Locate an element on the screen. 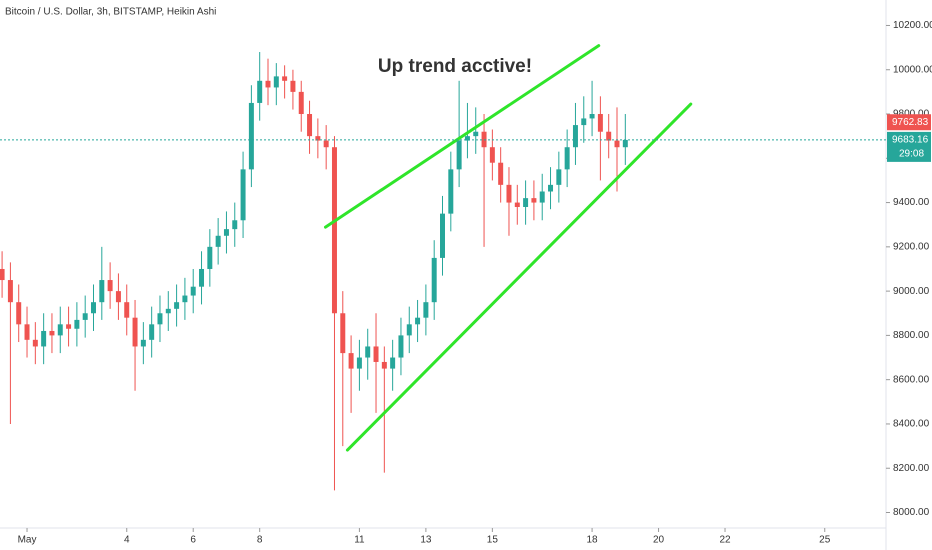 This screenshot has width=932, height=550. y-tick-label: 8000.00 is located at coordinates (911, 512).